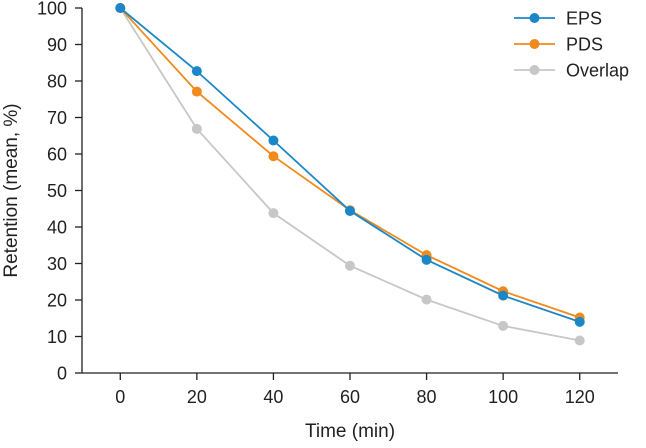 The height and width of the screenshot is (448, 646). Describe the element at coordinates (57, 264) in the screenshot. I see `y-tick-label: 30` at that location.